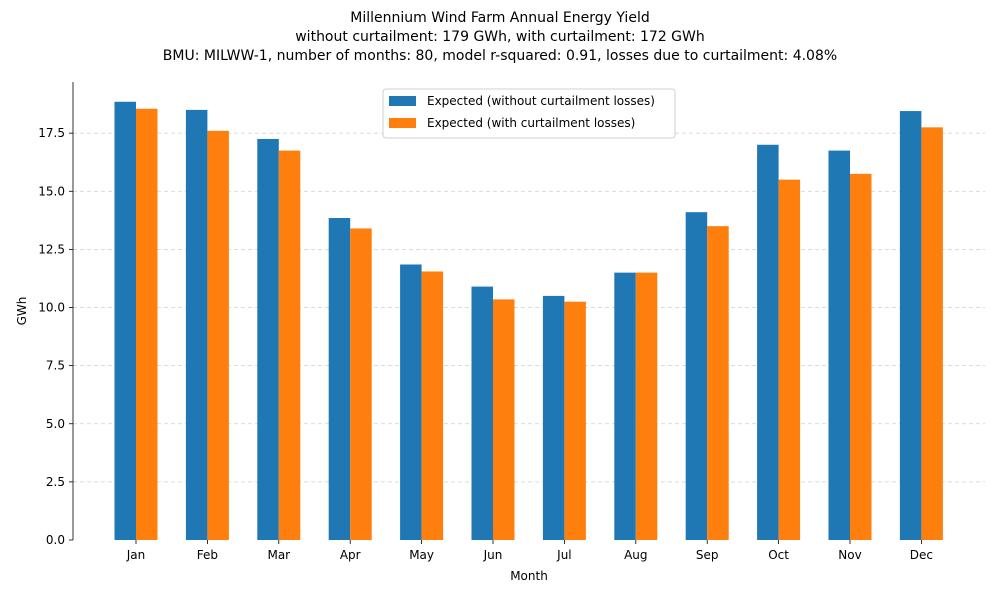 Image resolution: width=1000 pixels, height=600 pixels. What do you see at coordinates (635, 555) in the screenshot?
I see `x-tick-label-aug: Aug` at bounding box center [635, 555].